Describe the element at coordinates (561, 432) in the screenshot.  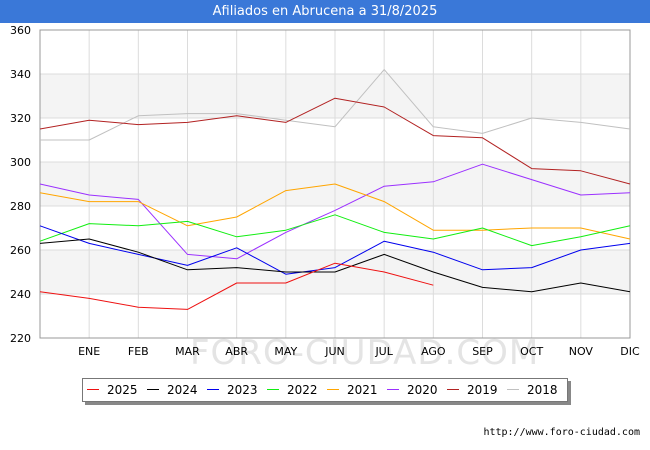
I see `source-url: http://www.foro-ciudad.com` at that location.